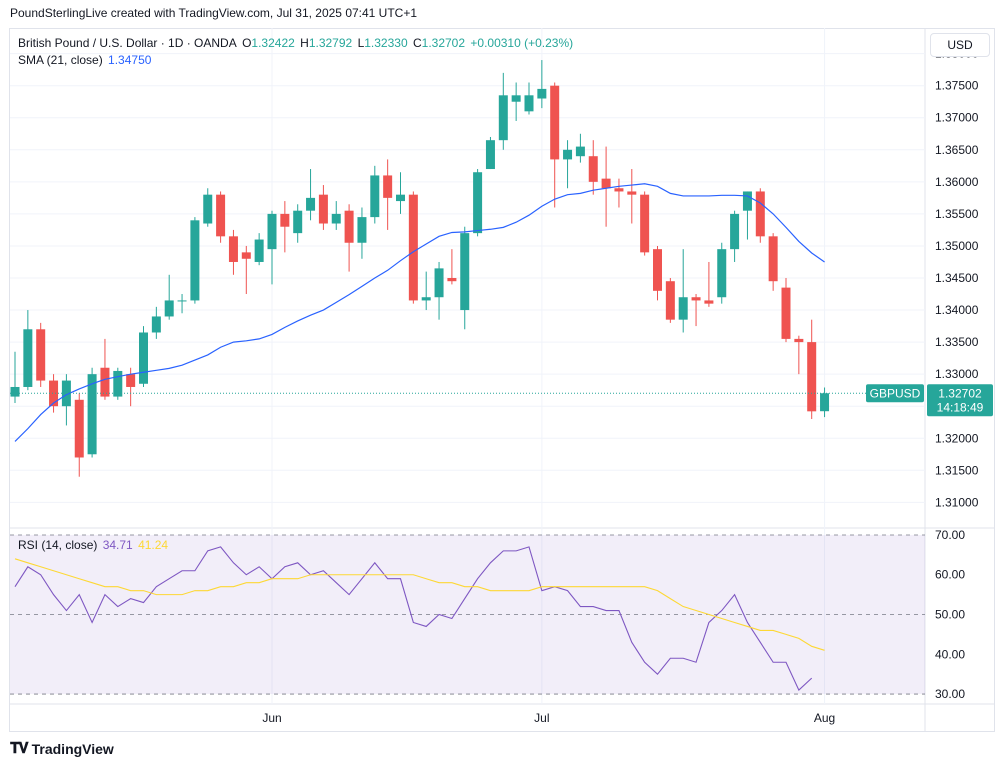 The image size is (1007, 767). I want to click on rsi-line, so click(413, 618).